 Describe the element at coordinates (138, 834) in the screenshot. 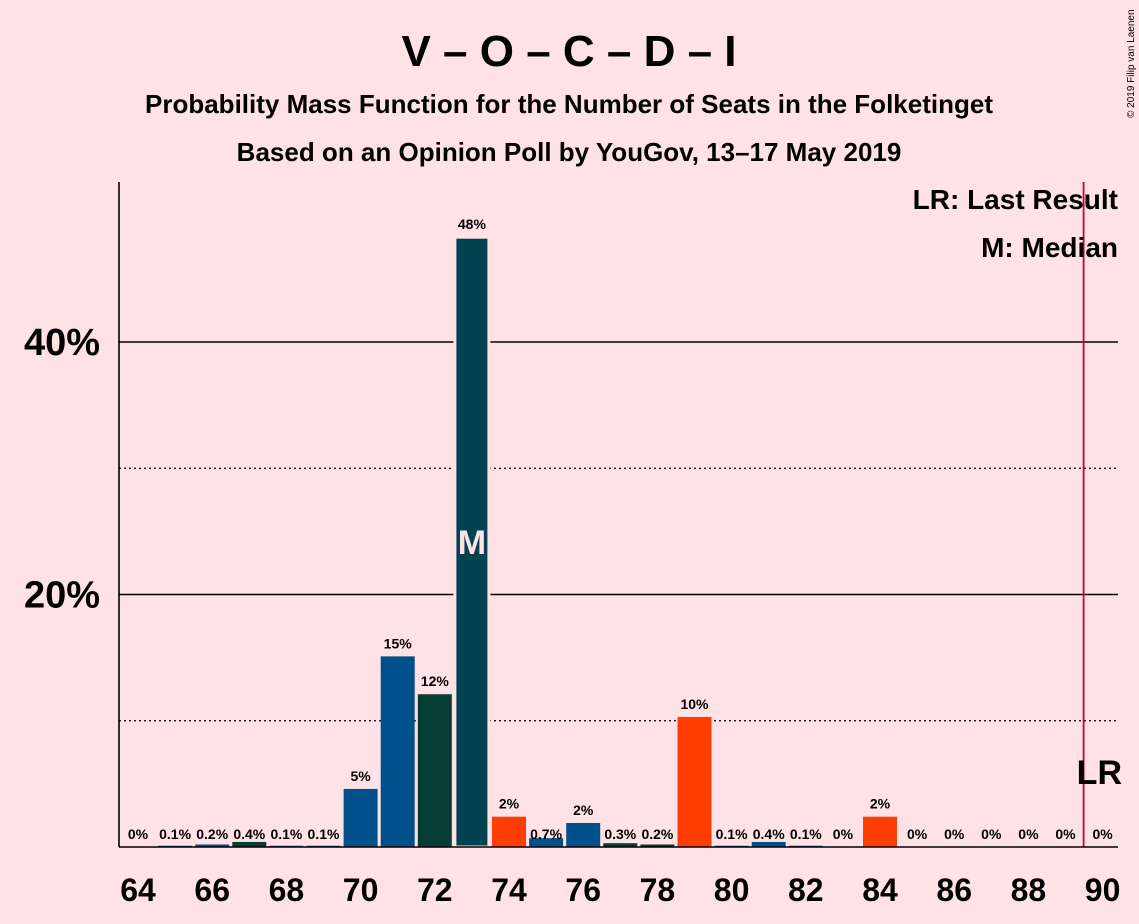

I see `bar-label-seat-64: 0%` at that location.